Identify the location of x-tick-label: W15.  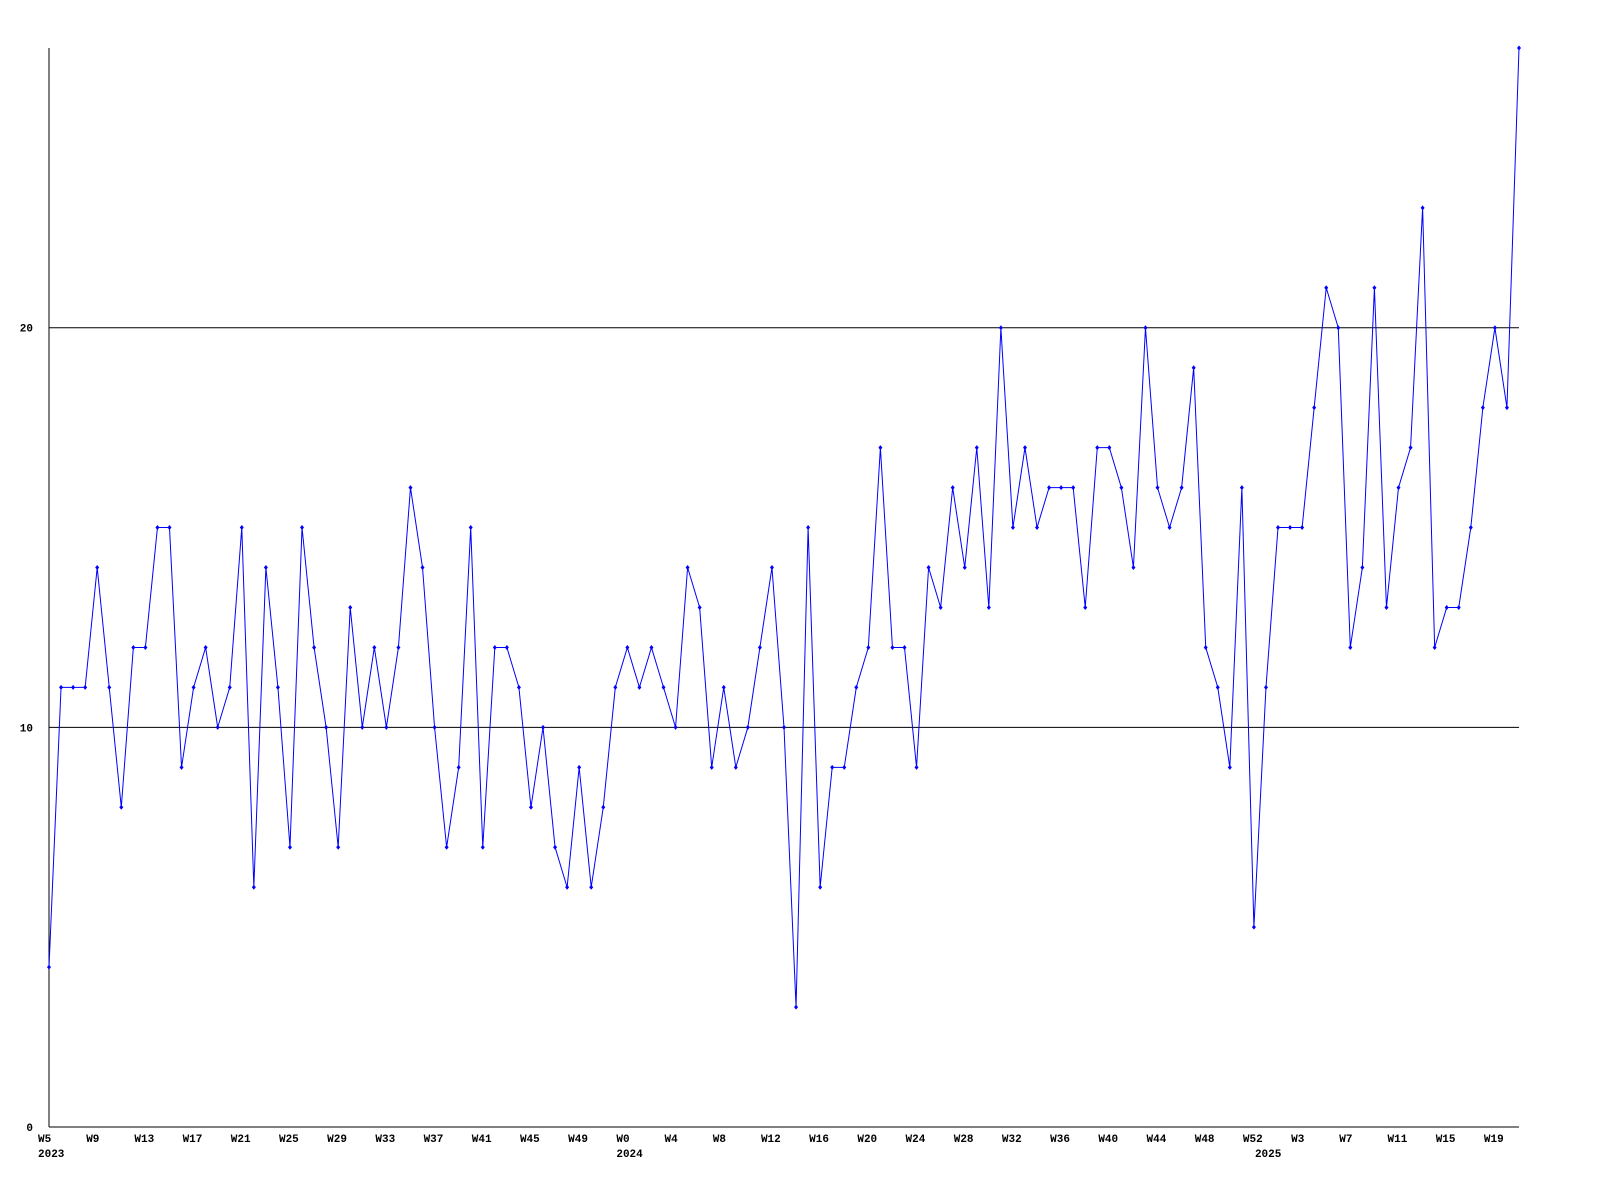
(1446, 1140).